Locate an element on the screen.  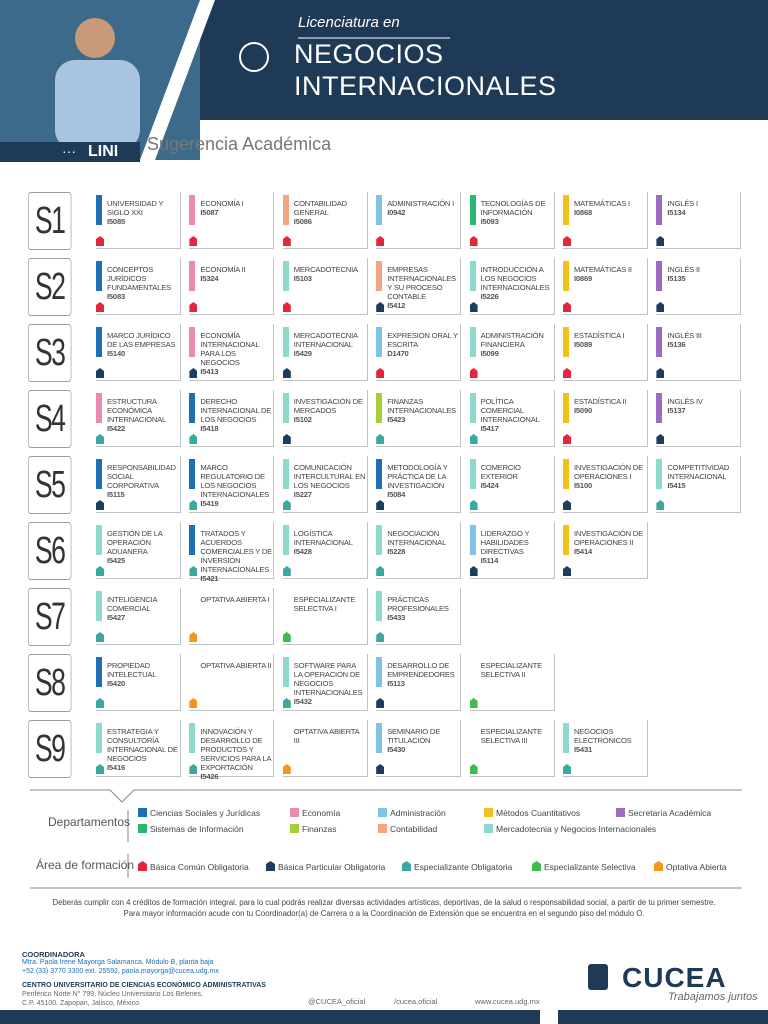
semester-label: S9 is located at coordinates (50, 749).